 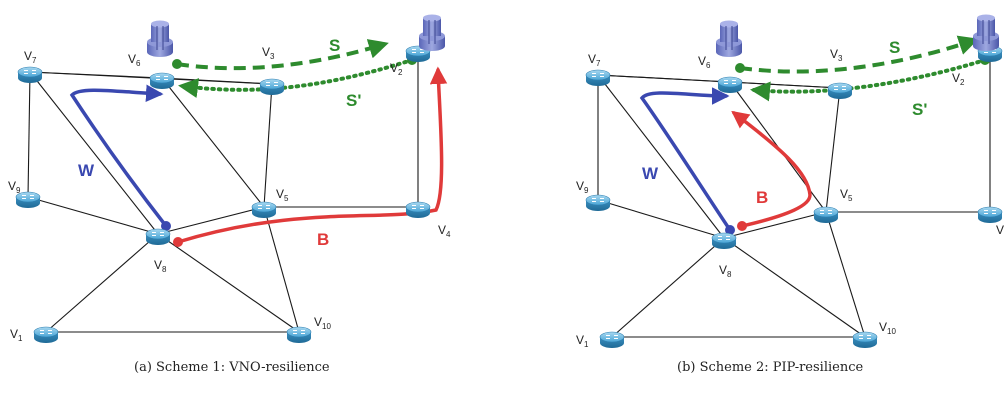 What do you see at coordinates (919, 109) in the screenshot?
I see `path-label-s-prime-b: S'` at bounding box center [919, 109].